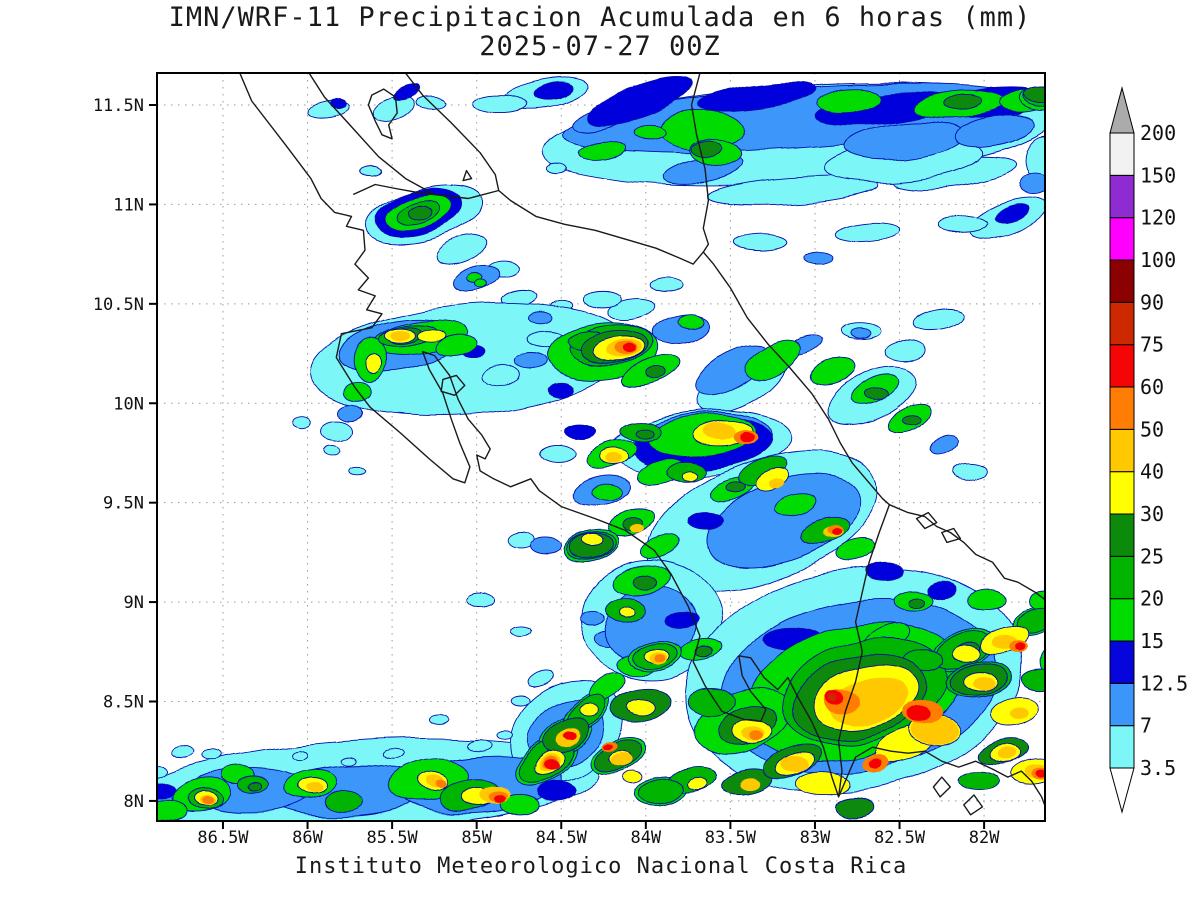  Describe the element at coordinates (393, 838) in the screenshot. I see `x-tick-label: 85.5W` at that location.